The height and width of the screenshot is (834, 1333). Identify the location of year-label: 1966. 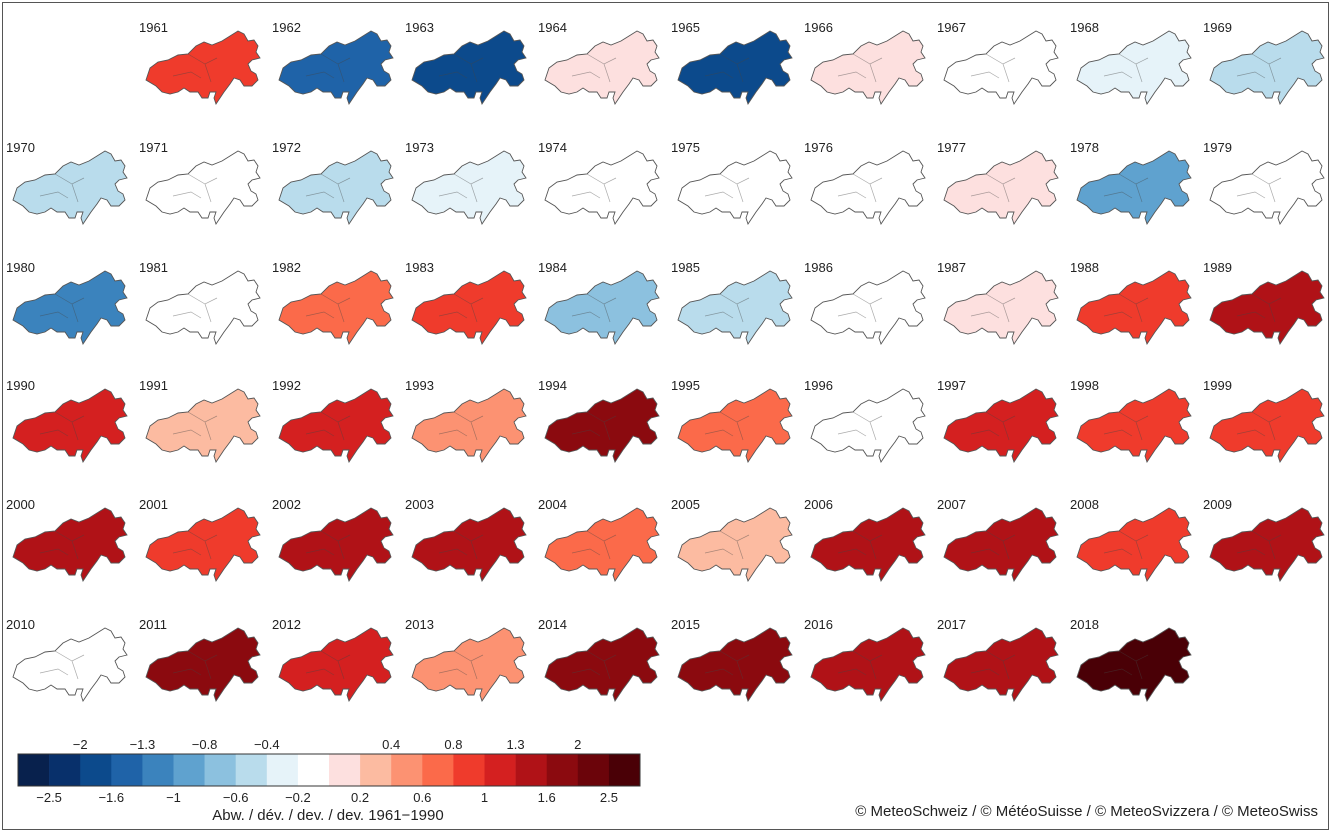
(818, 27).